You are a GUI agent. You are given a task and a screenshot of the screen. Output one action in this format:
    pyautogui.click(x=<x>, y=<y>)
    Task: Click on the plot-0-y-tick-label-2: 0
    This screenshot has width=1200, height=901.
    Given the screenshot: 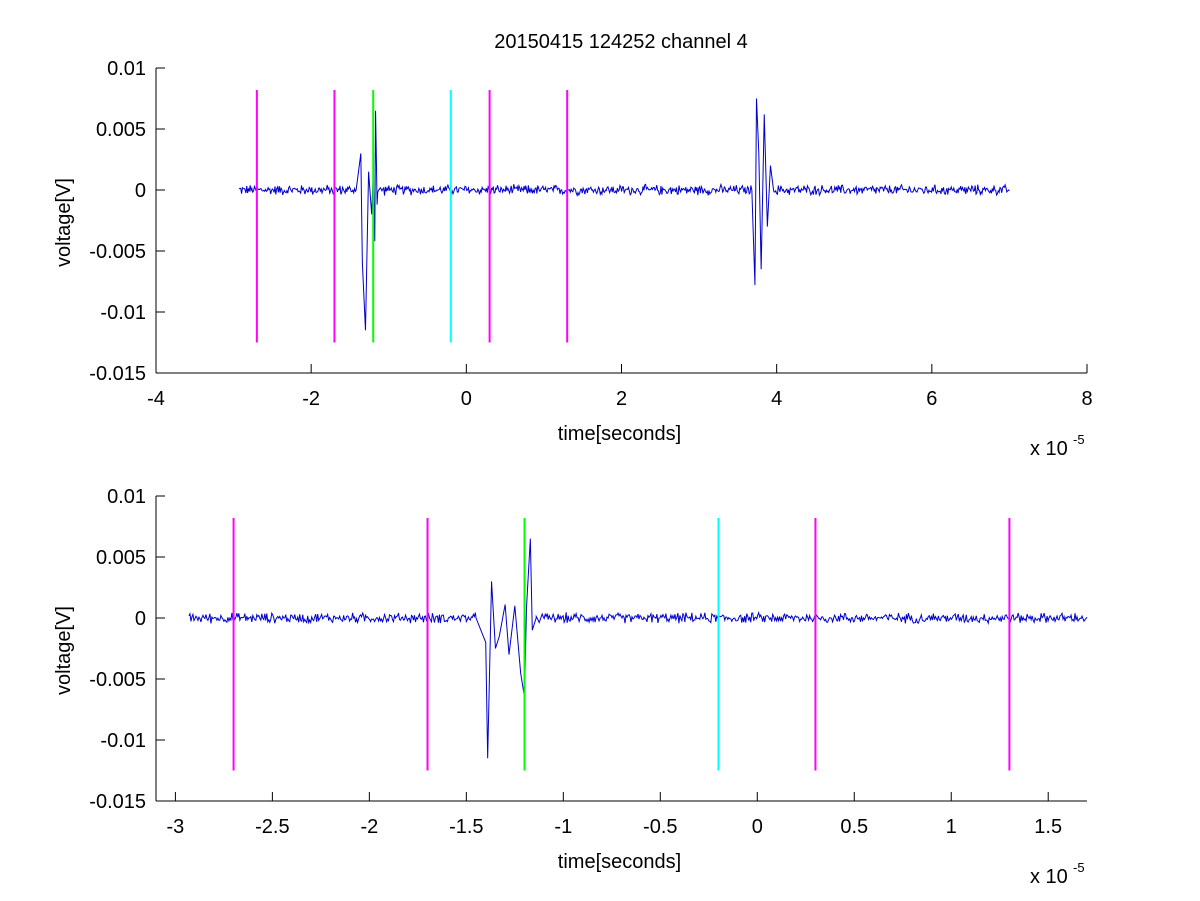 What is the action you would take?
    pyautogui.click(x=140, y=191)
    